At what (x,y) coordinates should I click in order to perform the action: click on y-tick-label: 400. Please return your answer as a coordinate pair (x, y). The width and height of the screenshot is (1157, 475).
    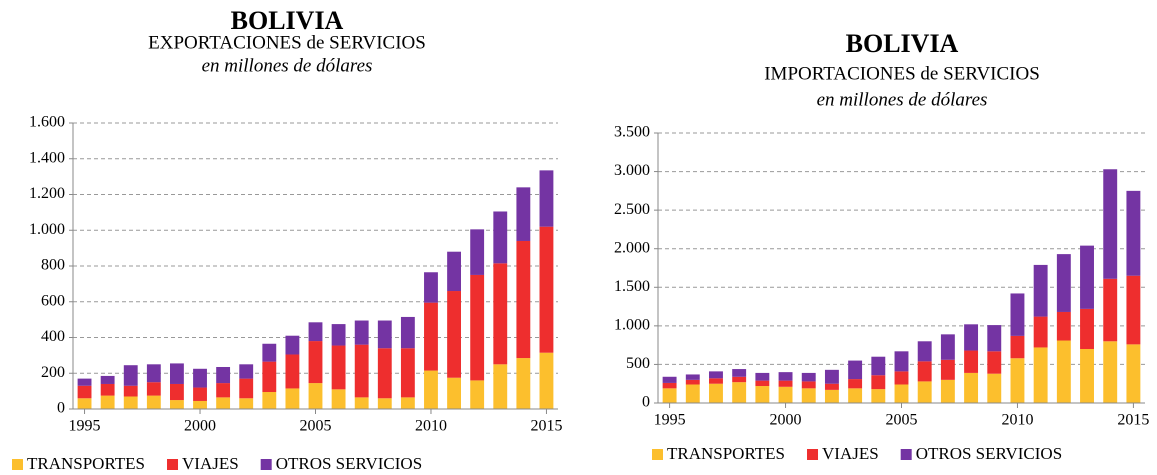
    Looking at the image, I should click on (53, 336).